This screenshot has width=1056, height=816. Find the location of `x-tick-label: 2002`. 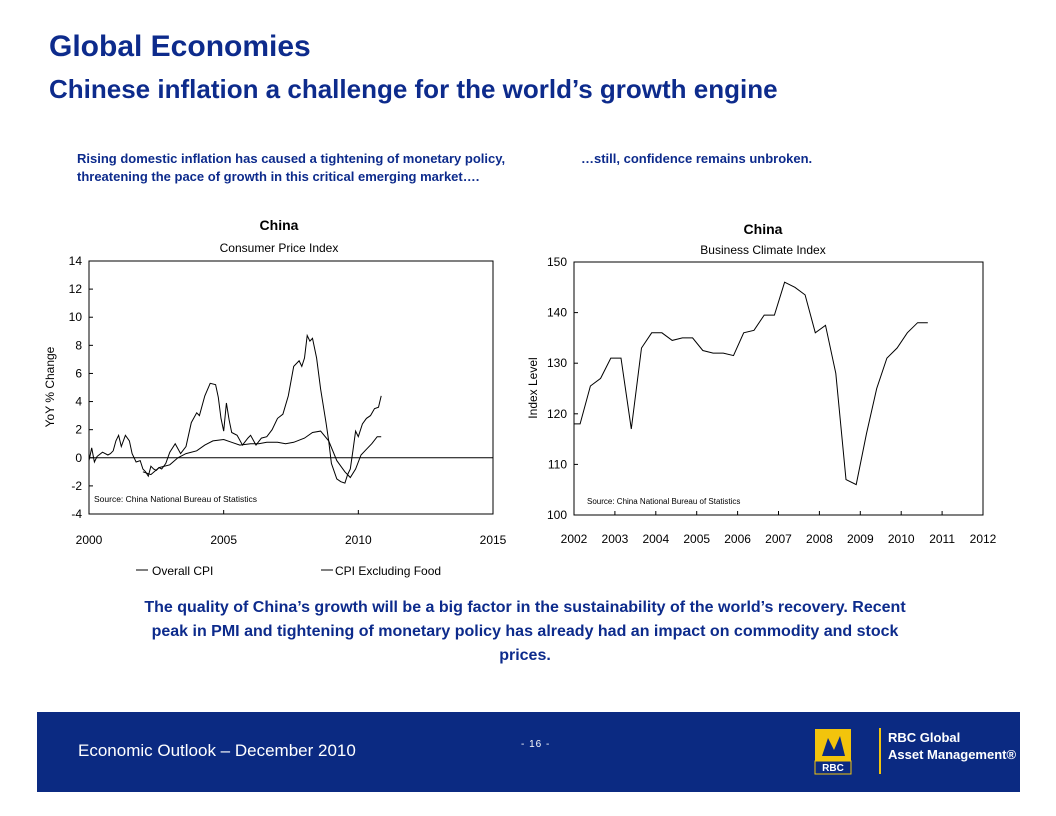

x-tick-label: 2002 is located at coordinates (574, 539).